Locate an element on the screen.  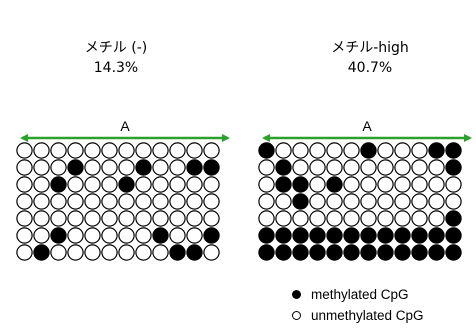
panel-title-right: メチル-high is located at coordinates (370, 48).